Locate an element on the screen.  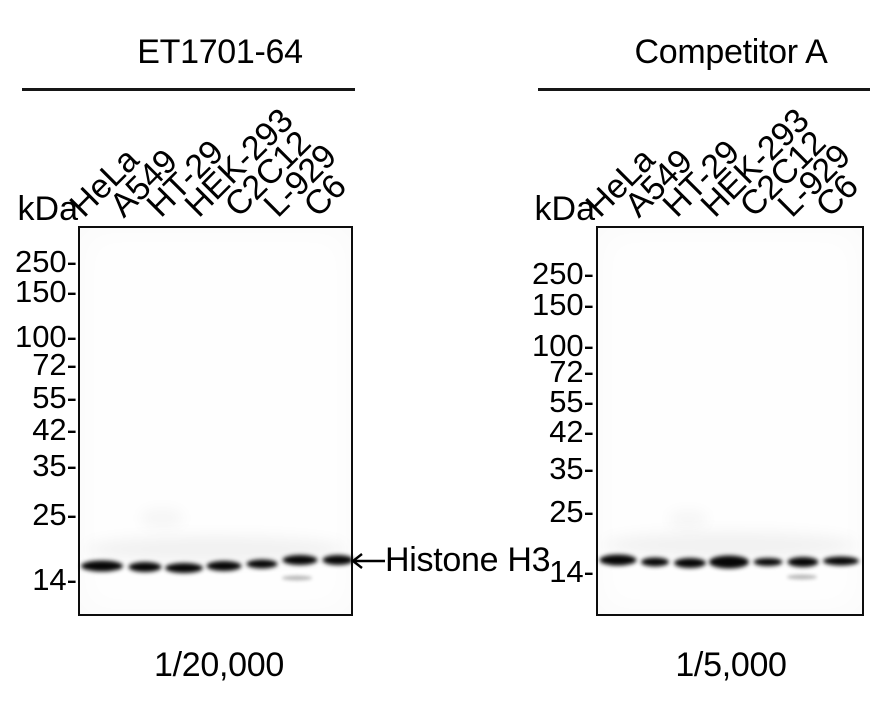
antibody-title: ET1701-64 is located at coordinates (220, 52).